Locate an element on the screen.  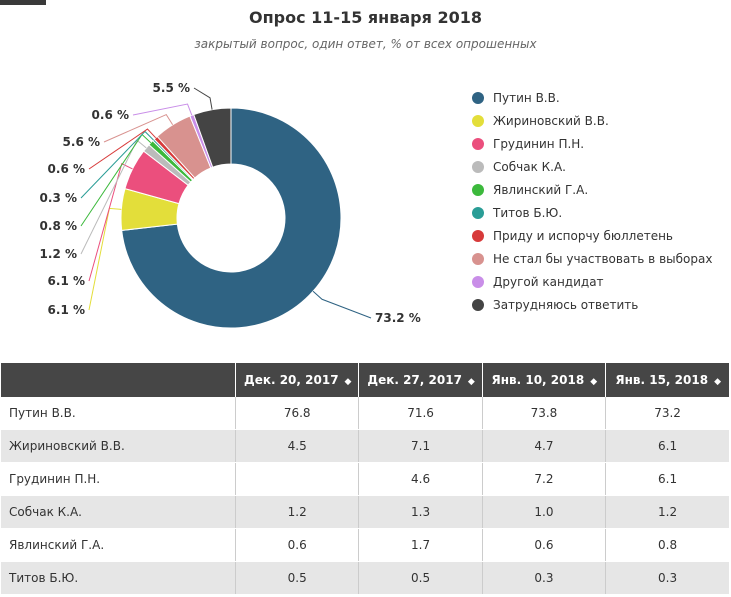
column-header: Дек. 27, 2017 ◆ is located at coordinates (420, 380).